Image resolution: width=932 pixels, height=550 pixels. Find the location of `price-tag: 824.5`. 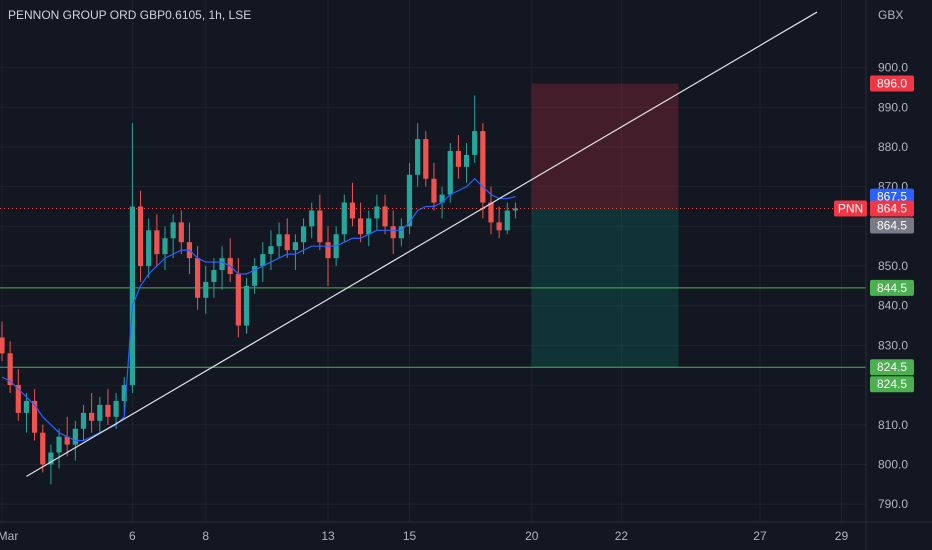

price-tag: 824.5 is located at coordinates (892, 384).